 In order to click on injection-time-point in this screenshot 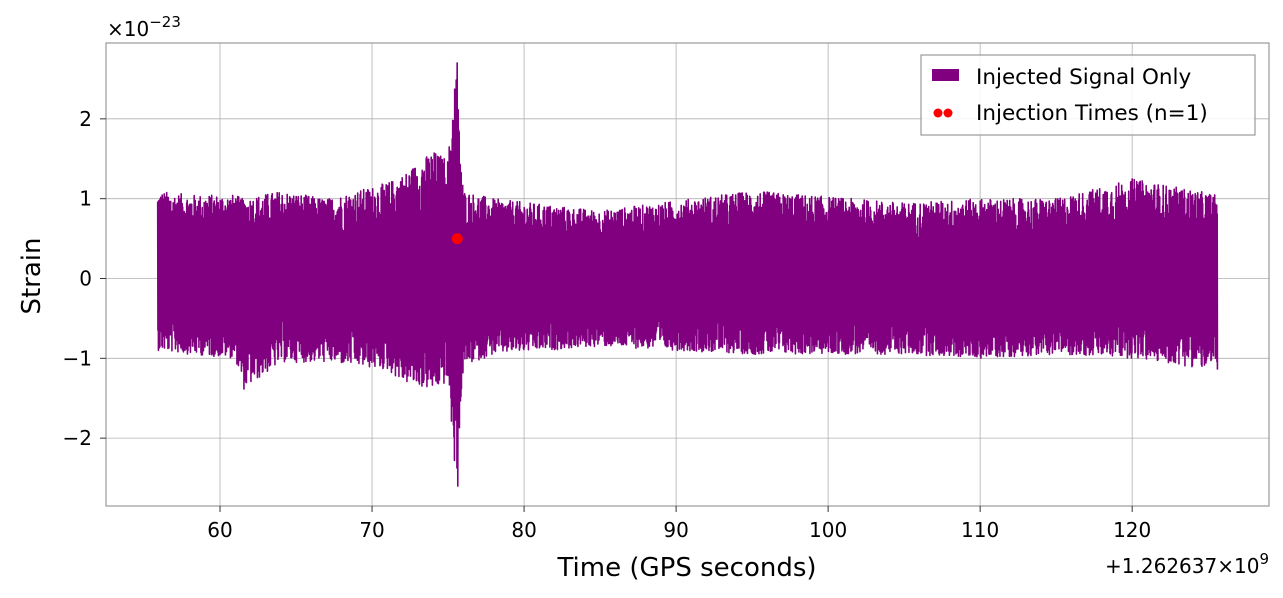, I will do `click(457, 239)`.